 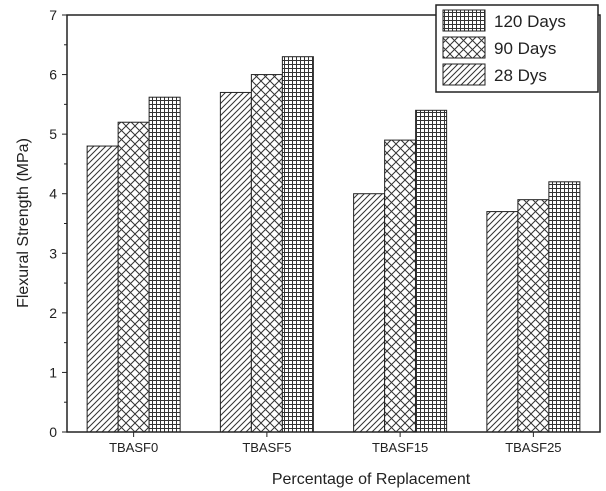 I want to click on bar-tbasf25-120-days, so click(x=564, y=307).